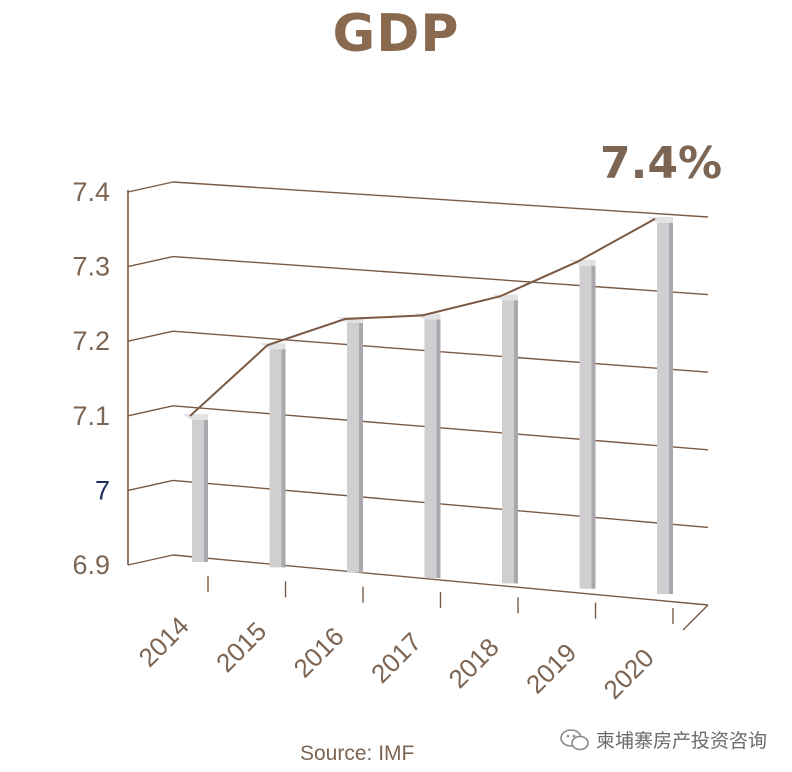 This screenshot has height=772, width=792. I want to click on y-tick-label: 7.2, so click(91, 341).